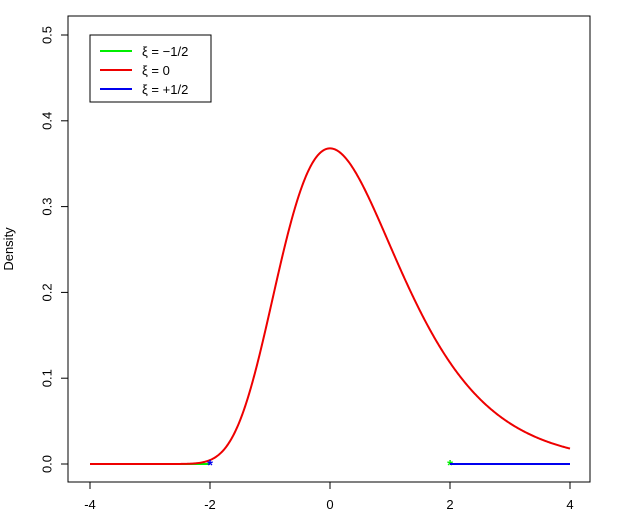 This screenshot has width=627, height=530. What do you see at coordinates (569, 504) in the screenshot?
I see `x-tick-label: 4` at bounding box center [569, 504].